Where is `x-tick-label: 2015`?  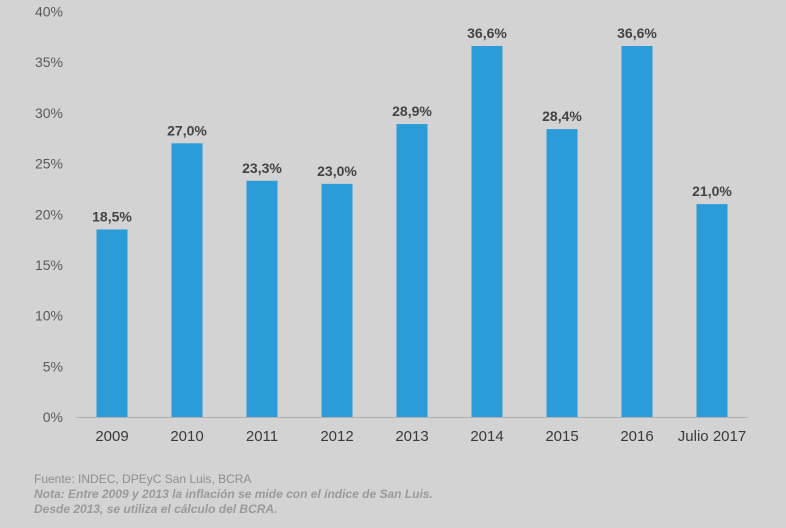
x-tick-label: 2015 is located at coordinates (561, 436).